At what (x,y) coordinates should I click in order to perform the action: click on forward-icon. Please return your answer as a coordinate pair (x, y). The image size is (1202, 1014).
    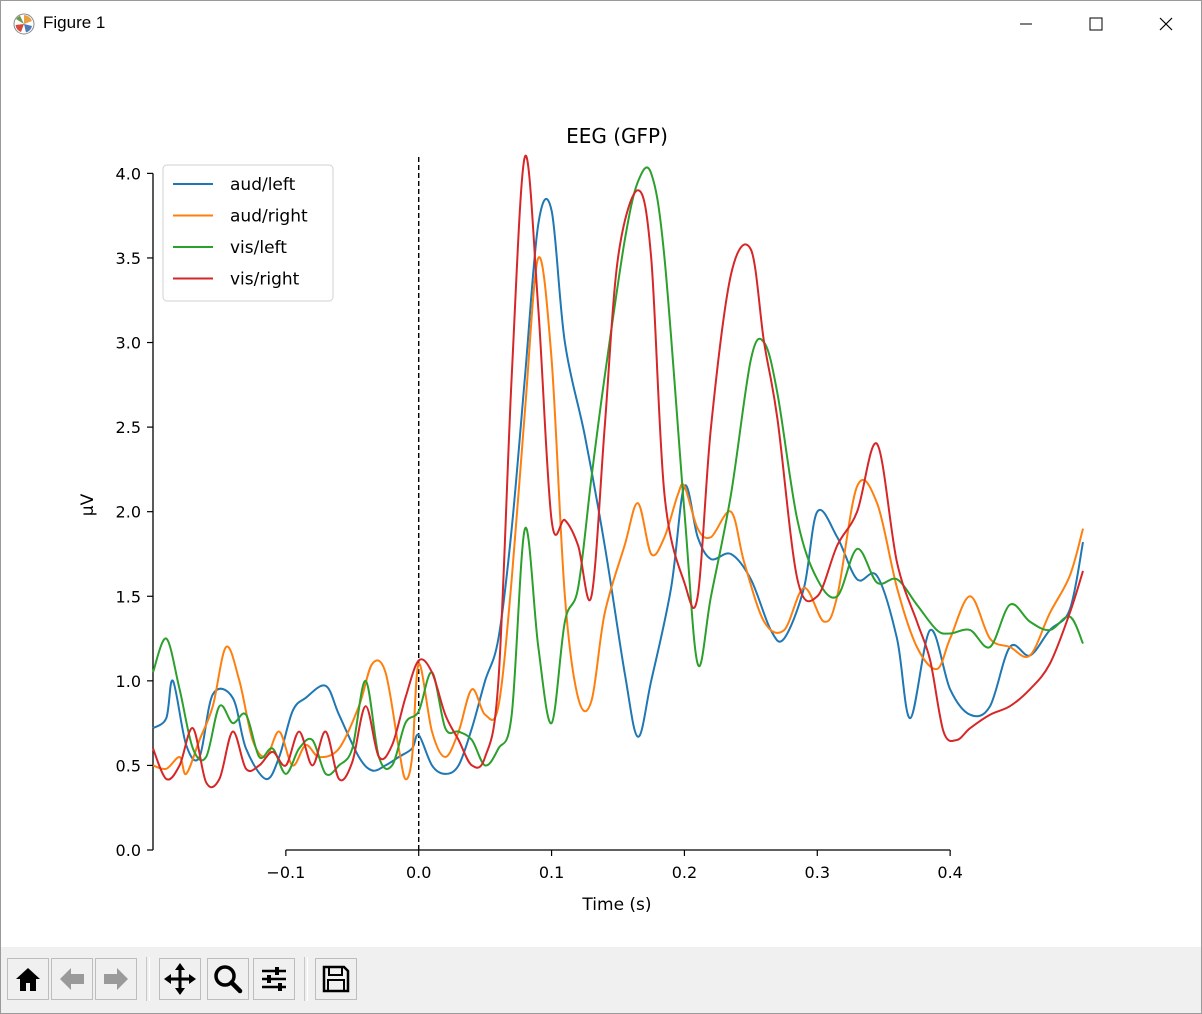
    Looking at the image, I should click on (116, 979).